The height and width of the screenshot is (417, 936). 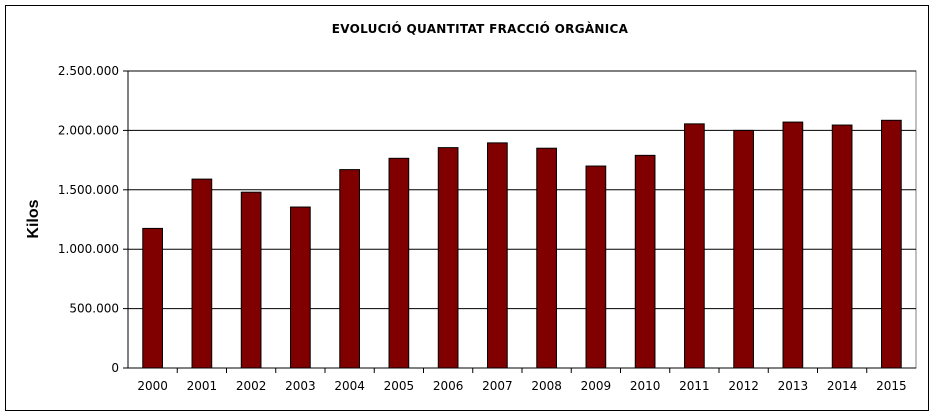 What do you see at coordinates (349, 386) in the screenshot?
I see `x-tick-label: 2004` at bounding box center [349, 386].